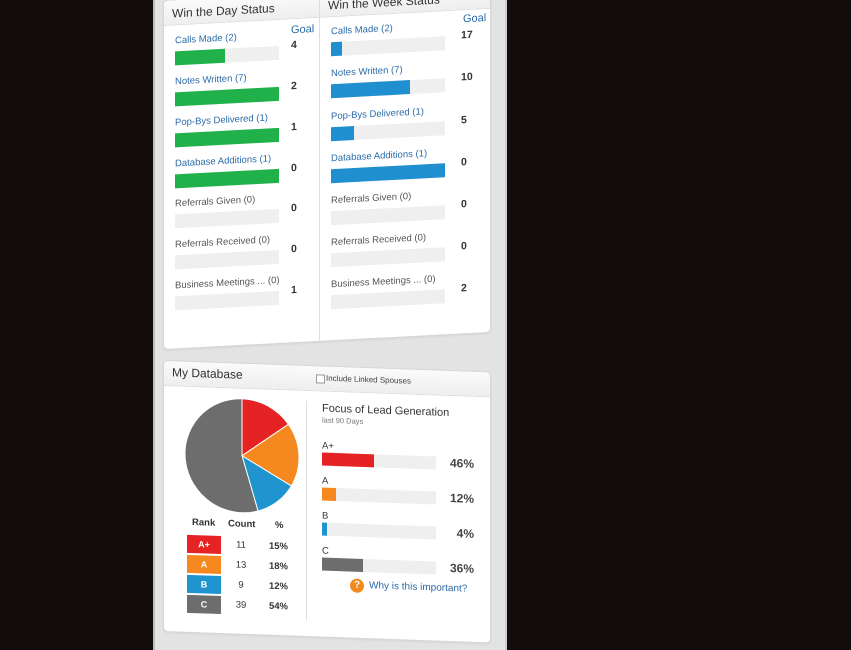  I want to click on focus-subtitle: last 90 Days, so click(343, 420).